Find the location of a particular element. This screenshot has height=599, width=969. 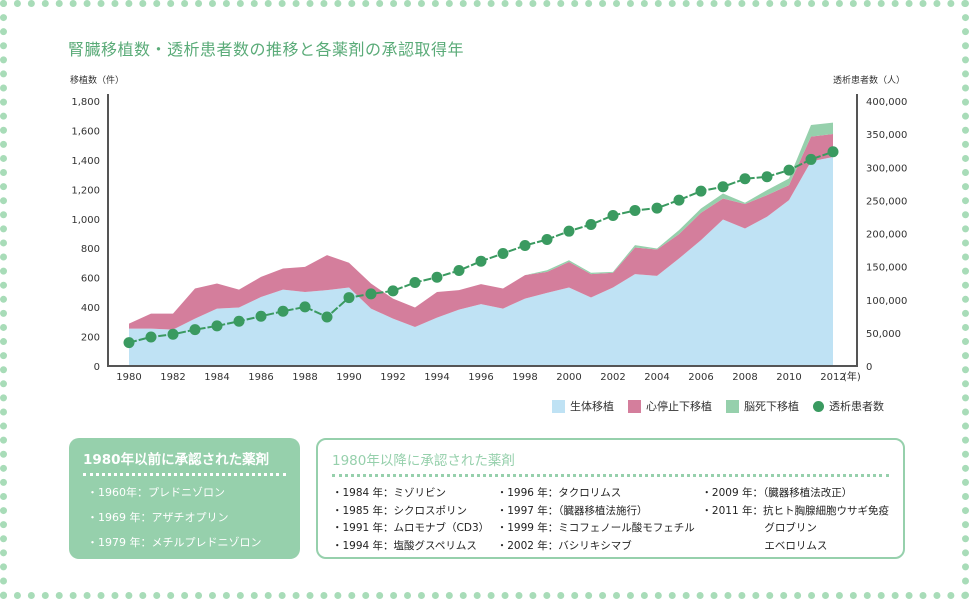

left-tick-label: 800 is located at coordinates (90, 249).